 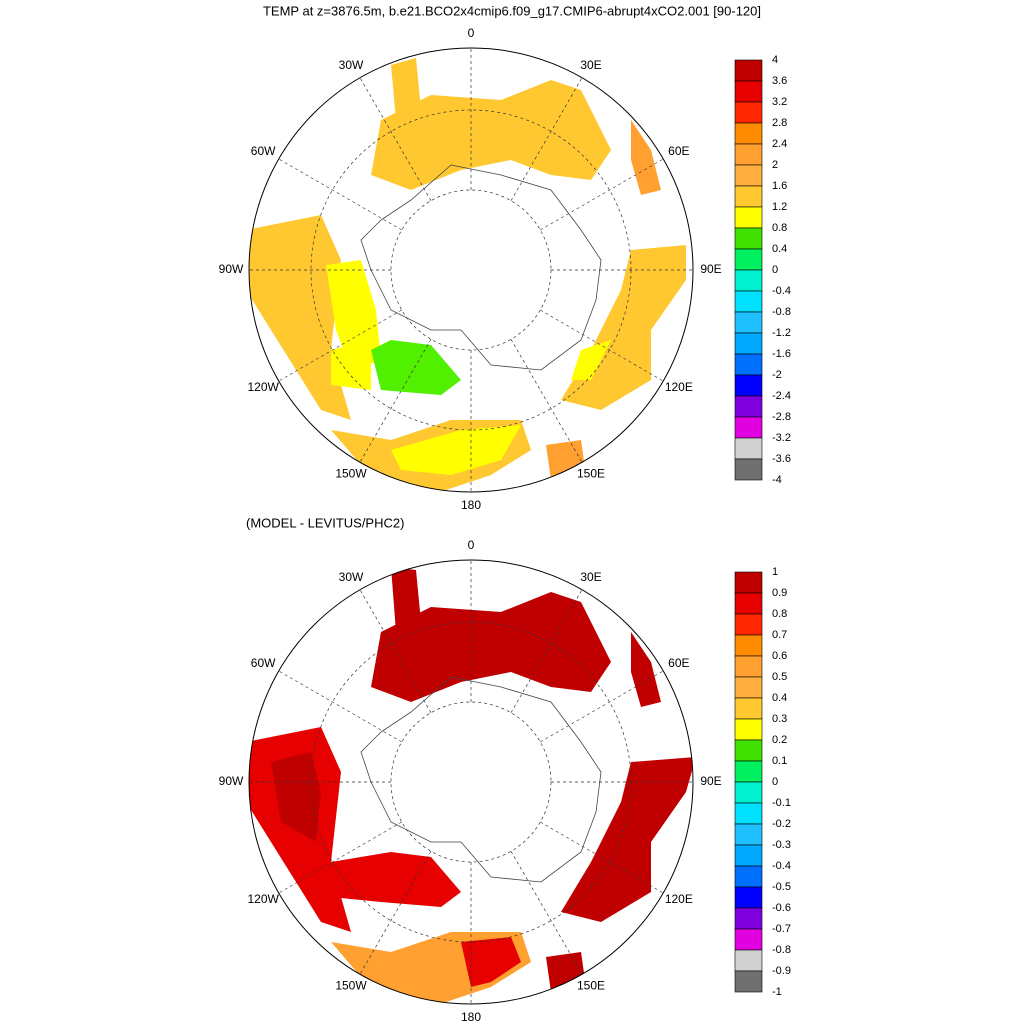 What do you see at coordinates (779, 123) in the screenshot?
I see `colorbar-label: 2.8` at bounding box center [779, 123].